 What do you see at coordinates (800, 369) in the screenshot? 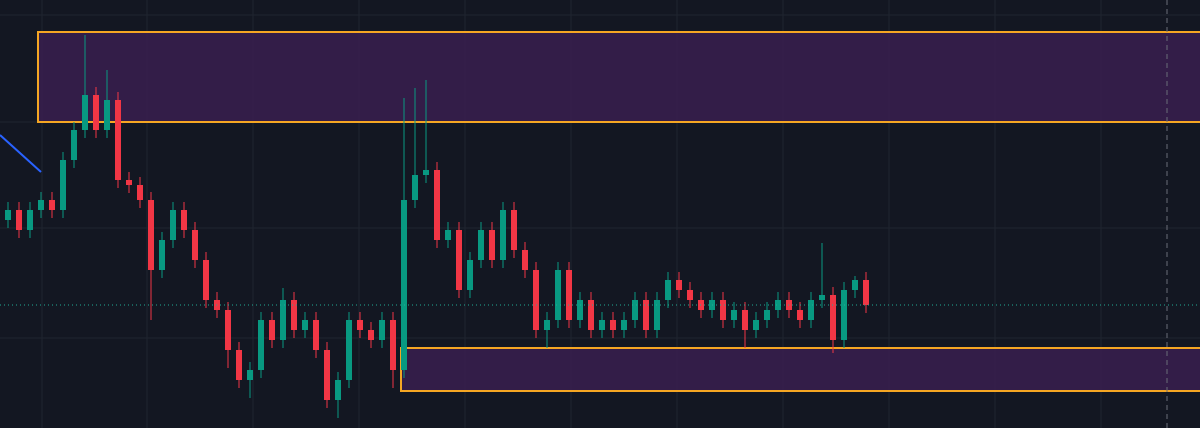
I see `zone` at bounding box center [800, 369].